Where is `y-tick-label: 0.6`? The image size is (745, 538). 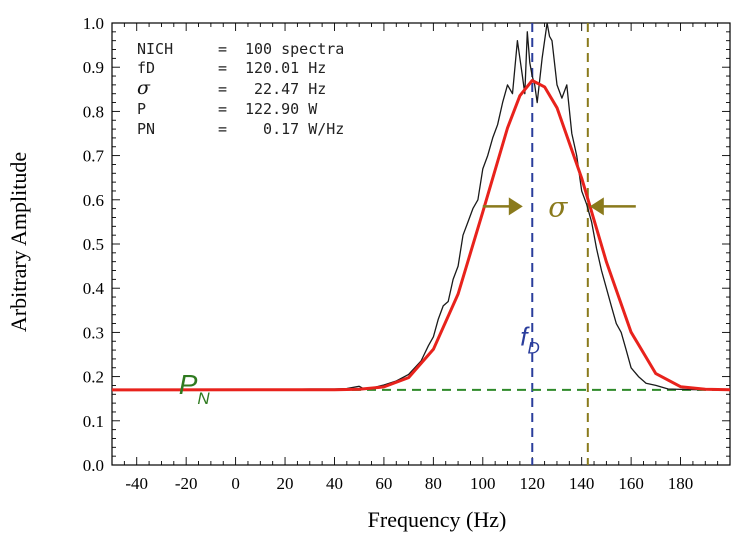 y-tick-label: 0.6 is located at coordinates (93, 200).